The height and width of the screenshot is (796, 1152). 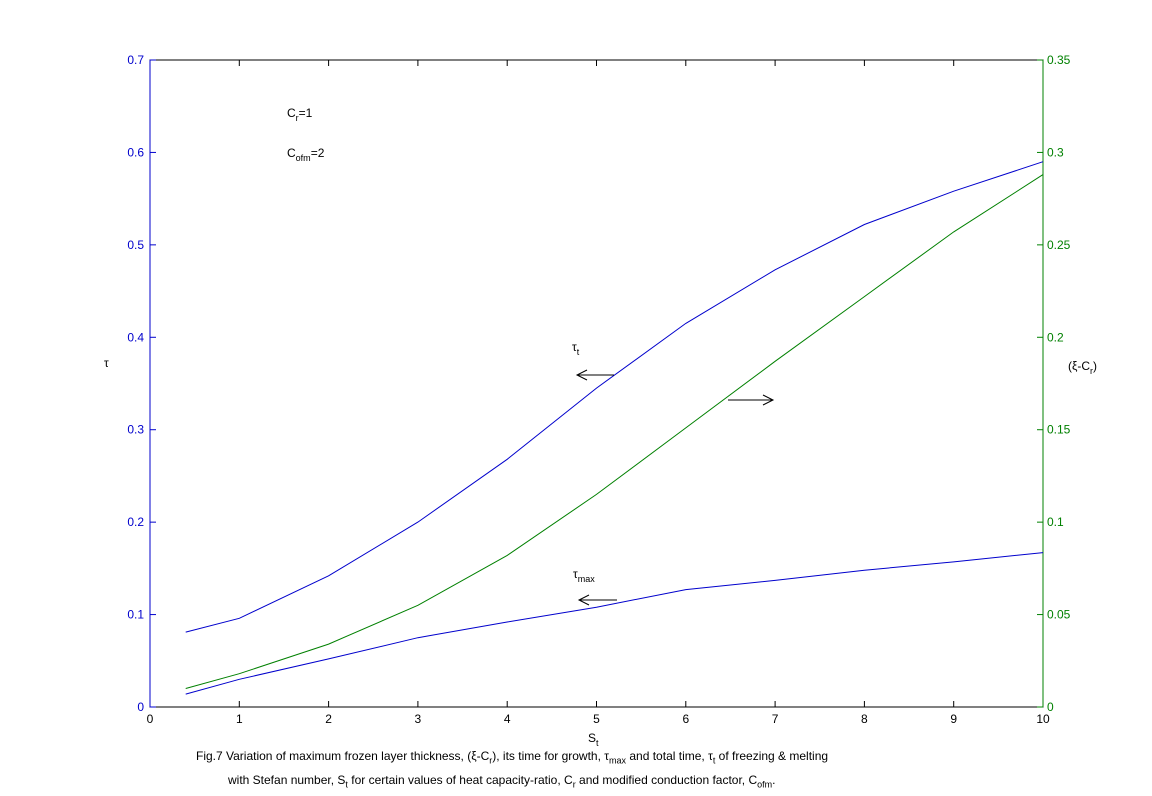 I want to click on left-tick-label: 0.1, so click(x=135, y=615).